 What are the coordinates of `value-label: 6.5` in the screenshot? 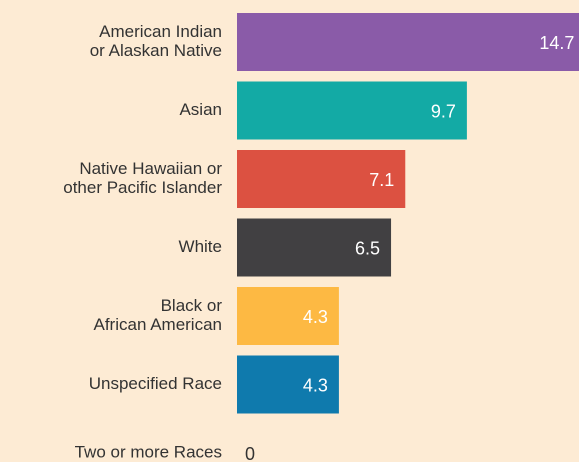 It's located at (367, 248).